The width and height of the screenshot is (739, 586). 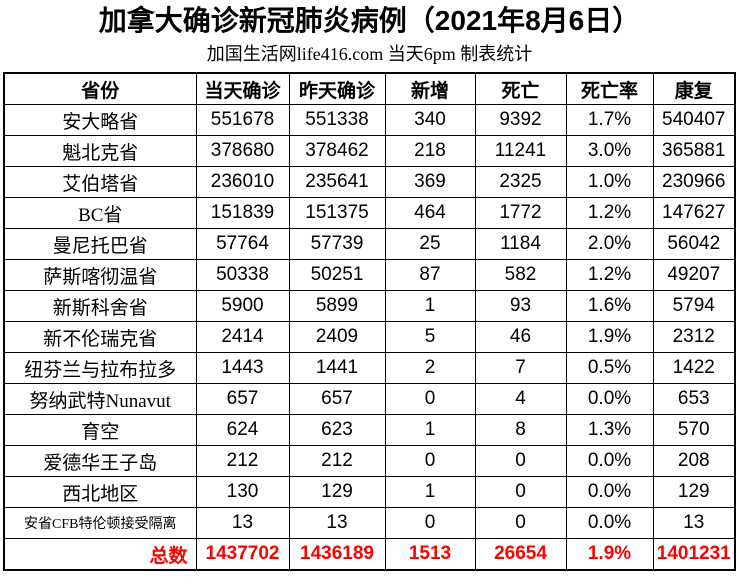 I want to click on province-cell: 纽芬兰与拉布拉多, so click(x=100, y=368).